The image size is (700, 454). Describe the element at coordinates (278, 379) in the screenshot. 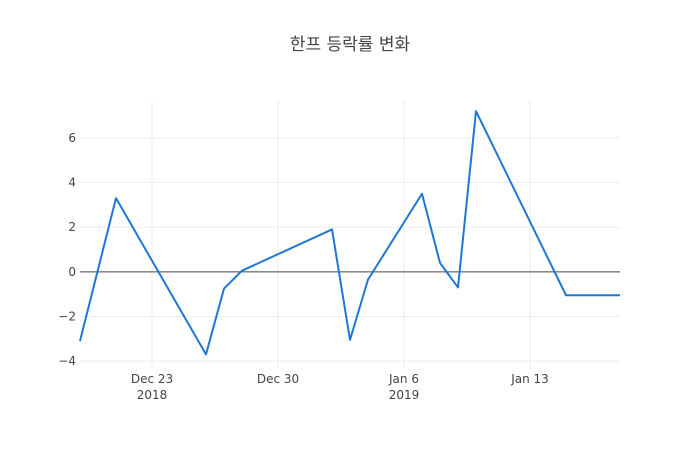

I see `x-tick-label: Dec 30` at that location.